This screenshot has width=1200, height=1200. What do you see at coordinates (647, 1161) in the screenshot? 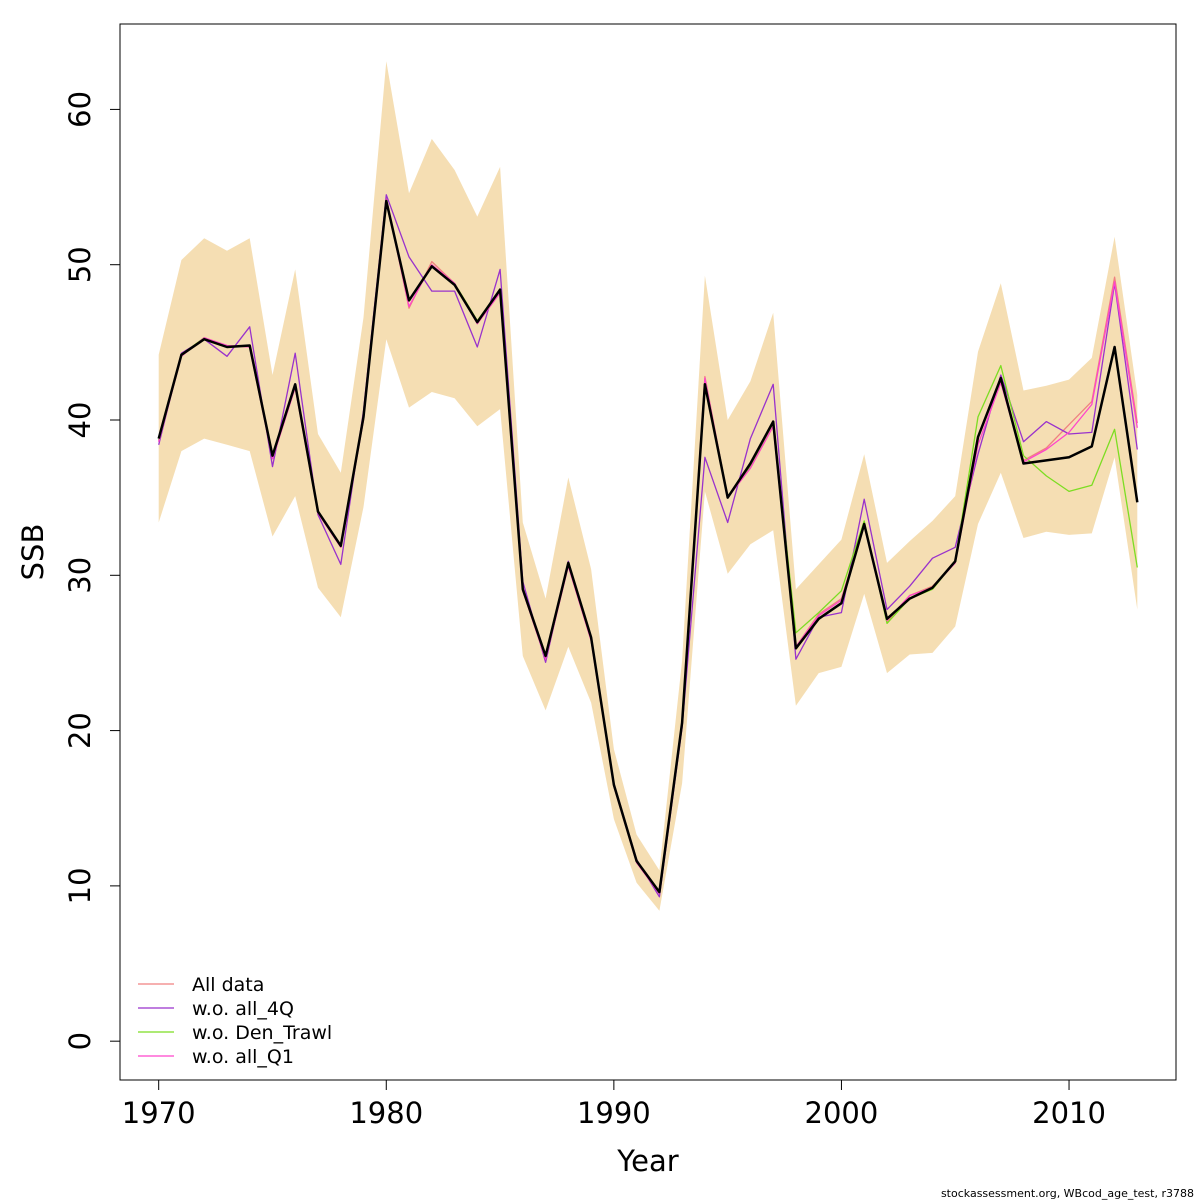
I see `x-axis-title: Year` at bounding box center [647, 1161].